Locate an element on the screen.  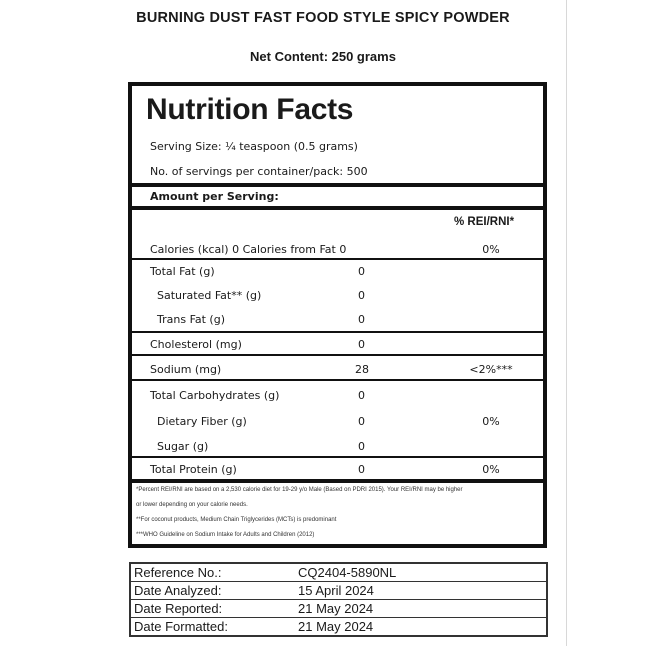
date-reported-label: Date Reported: is located at coordinates (178, 608).